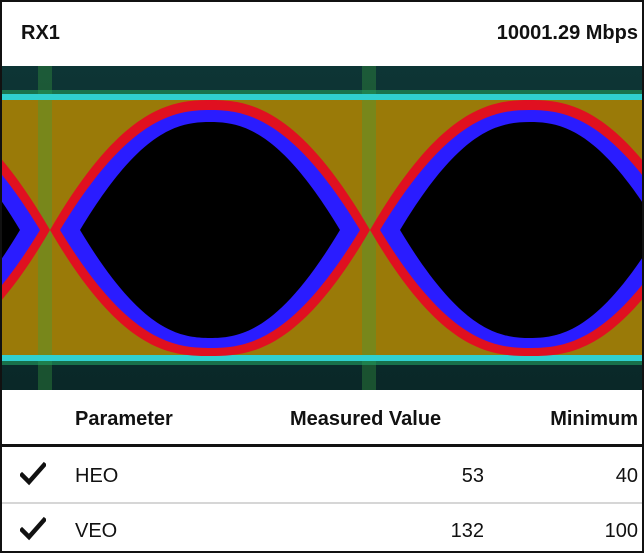  What do you see at coordinates (366, 419) in the screenshot?
I see `header-measured-value: Measured Value` at bounding box center [366, 419].